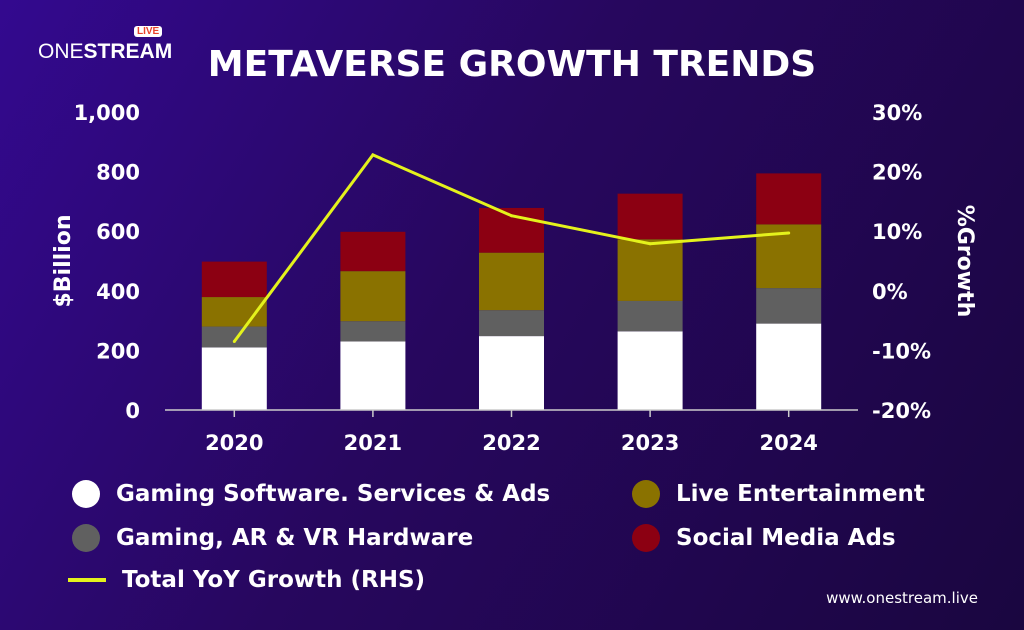 The width and height of the screenshot is (1024, 630). Describe the element at coordinates (132, 411) in the screenshot. I see `y-tick-label: 0` at that location.